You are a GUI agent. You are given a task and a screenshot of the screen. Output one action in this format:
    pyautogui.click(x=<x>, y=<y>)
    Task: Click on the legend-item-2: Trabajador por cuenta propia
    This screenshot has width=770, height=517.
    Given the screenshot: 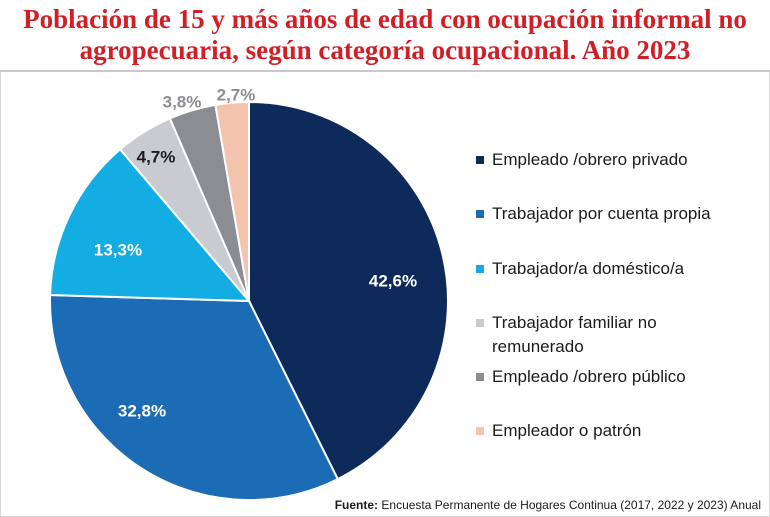 What is the action you would take?
    pyautogui.click(x=616, y=214)
    